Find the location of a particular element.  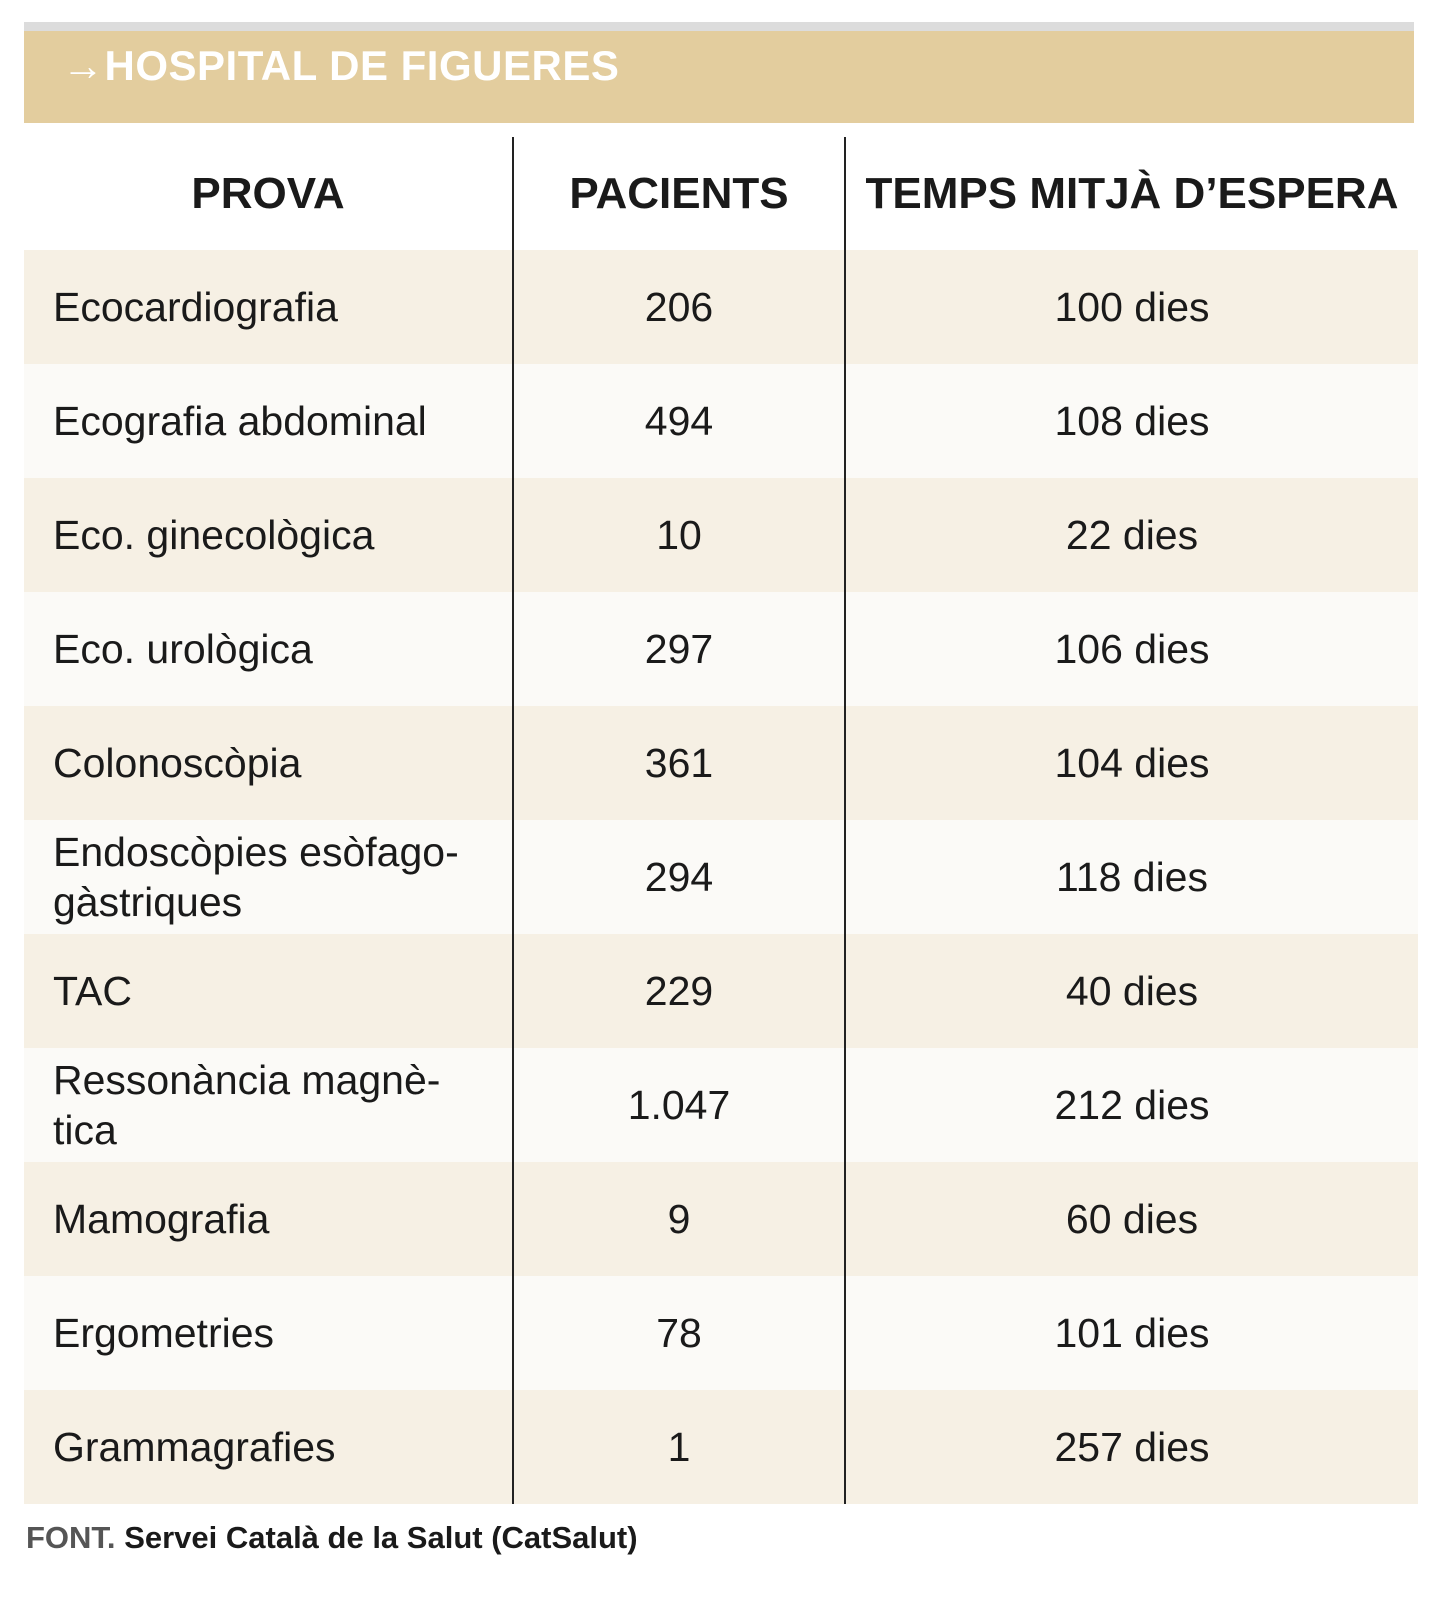

table-cell: 257 dies is located at coordinates (1131, 1447).